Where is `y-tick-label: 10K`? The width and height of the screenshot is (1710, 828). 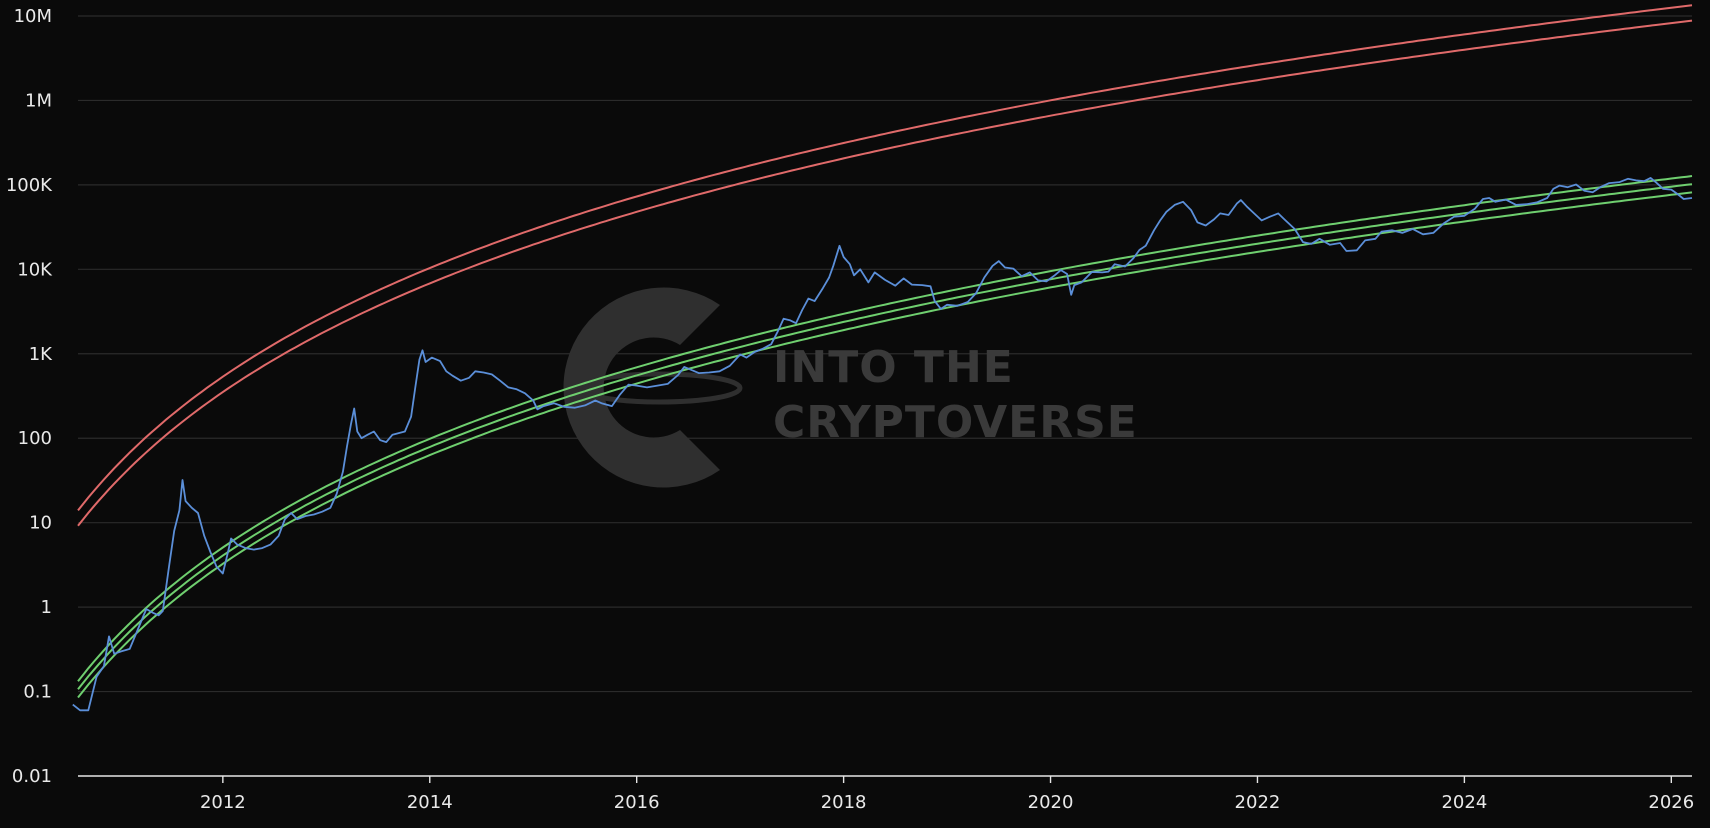 y-tick-label: 10K is located at coordinates (35, 269).